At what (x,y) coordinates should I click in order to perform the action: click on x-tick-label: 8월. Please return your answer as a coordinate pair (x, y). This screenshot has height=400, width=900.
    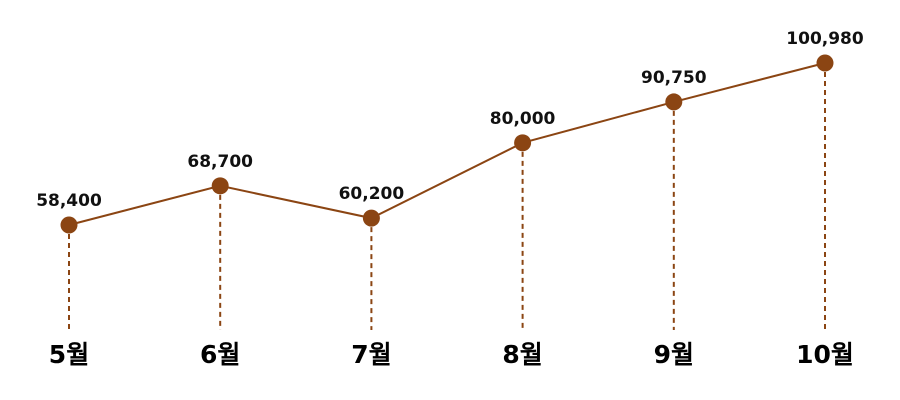
    Looking at the image, I should click on (522, 354).